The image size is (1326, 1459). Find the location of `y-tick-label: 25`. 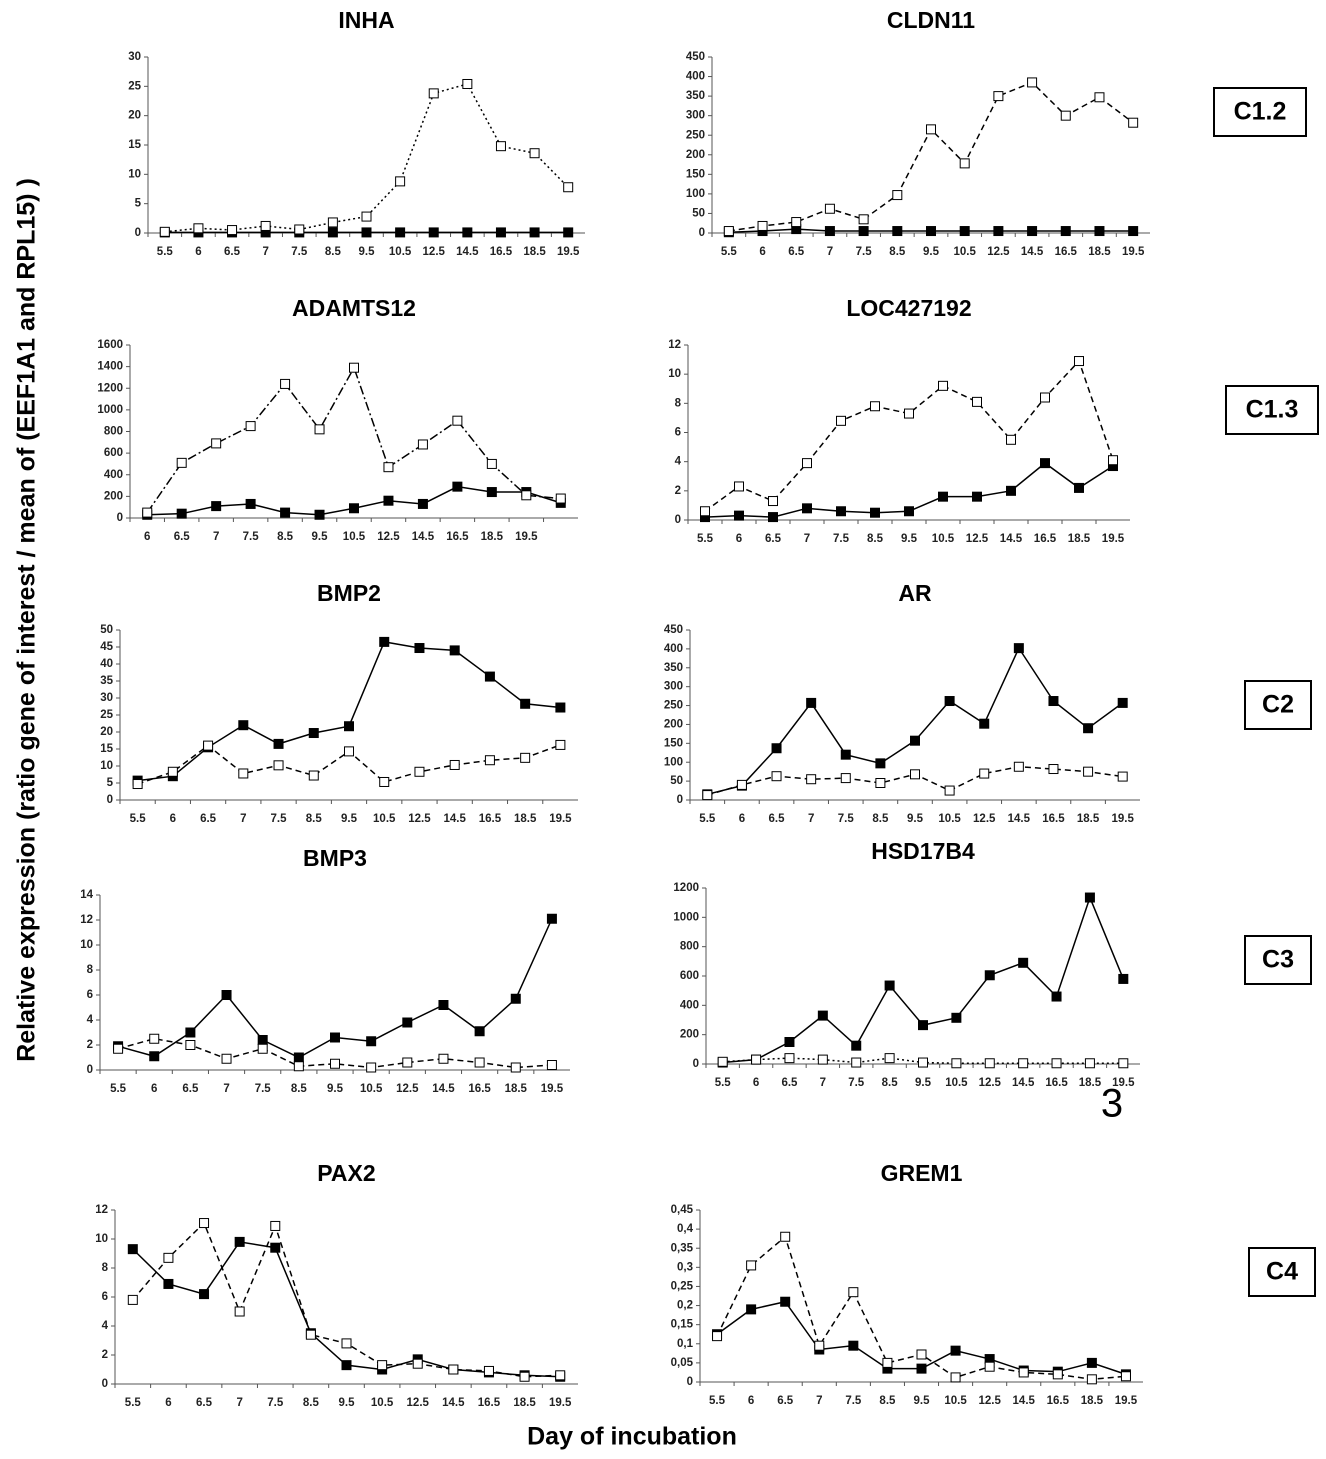

y-tick-label: 25 is located at coordinates (134, 86).